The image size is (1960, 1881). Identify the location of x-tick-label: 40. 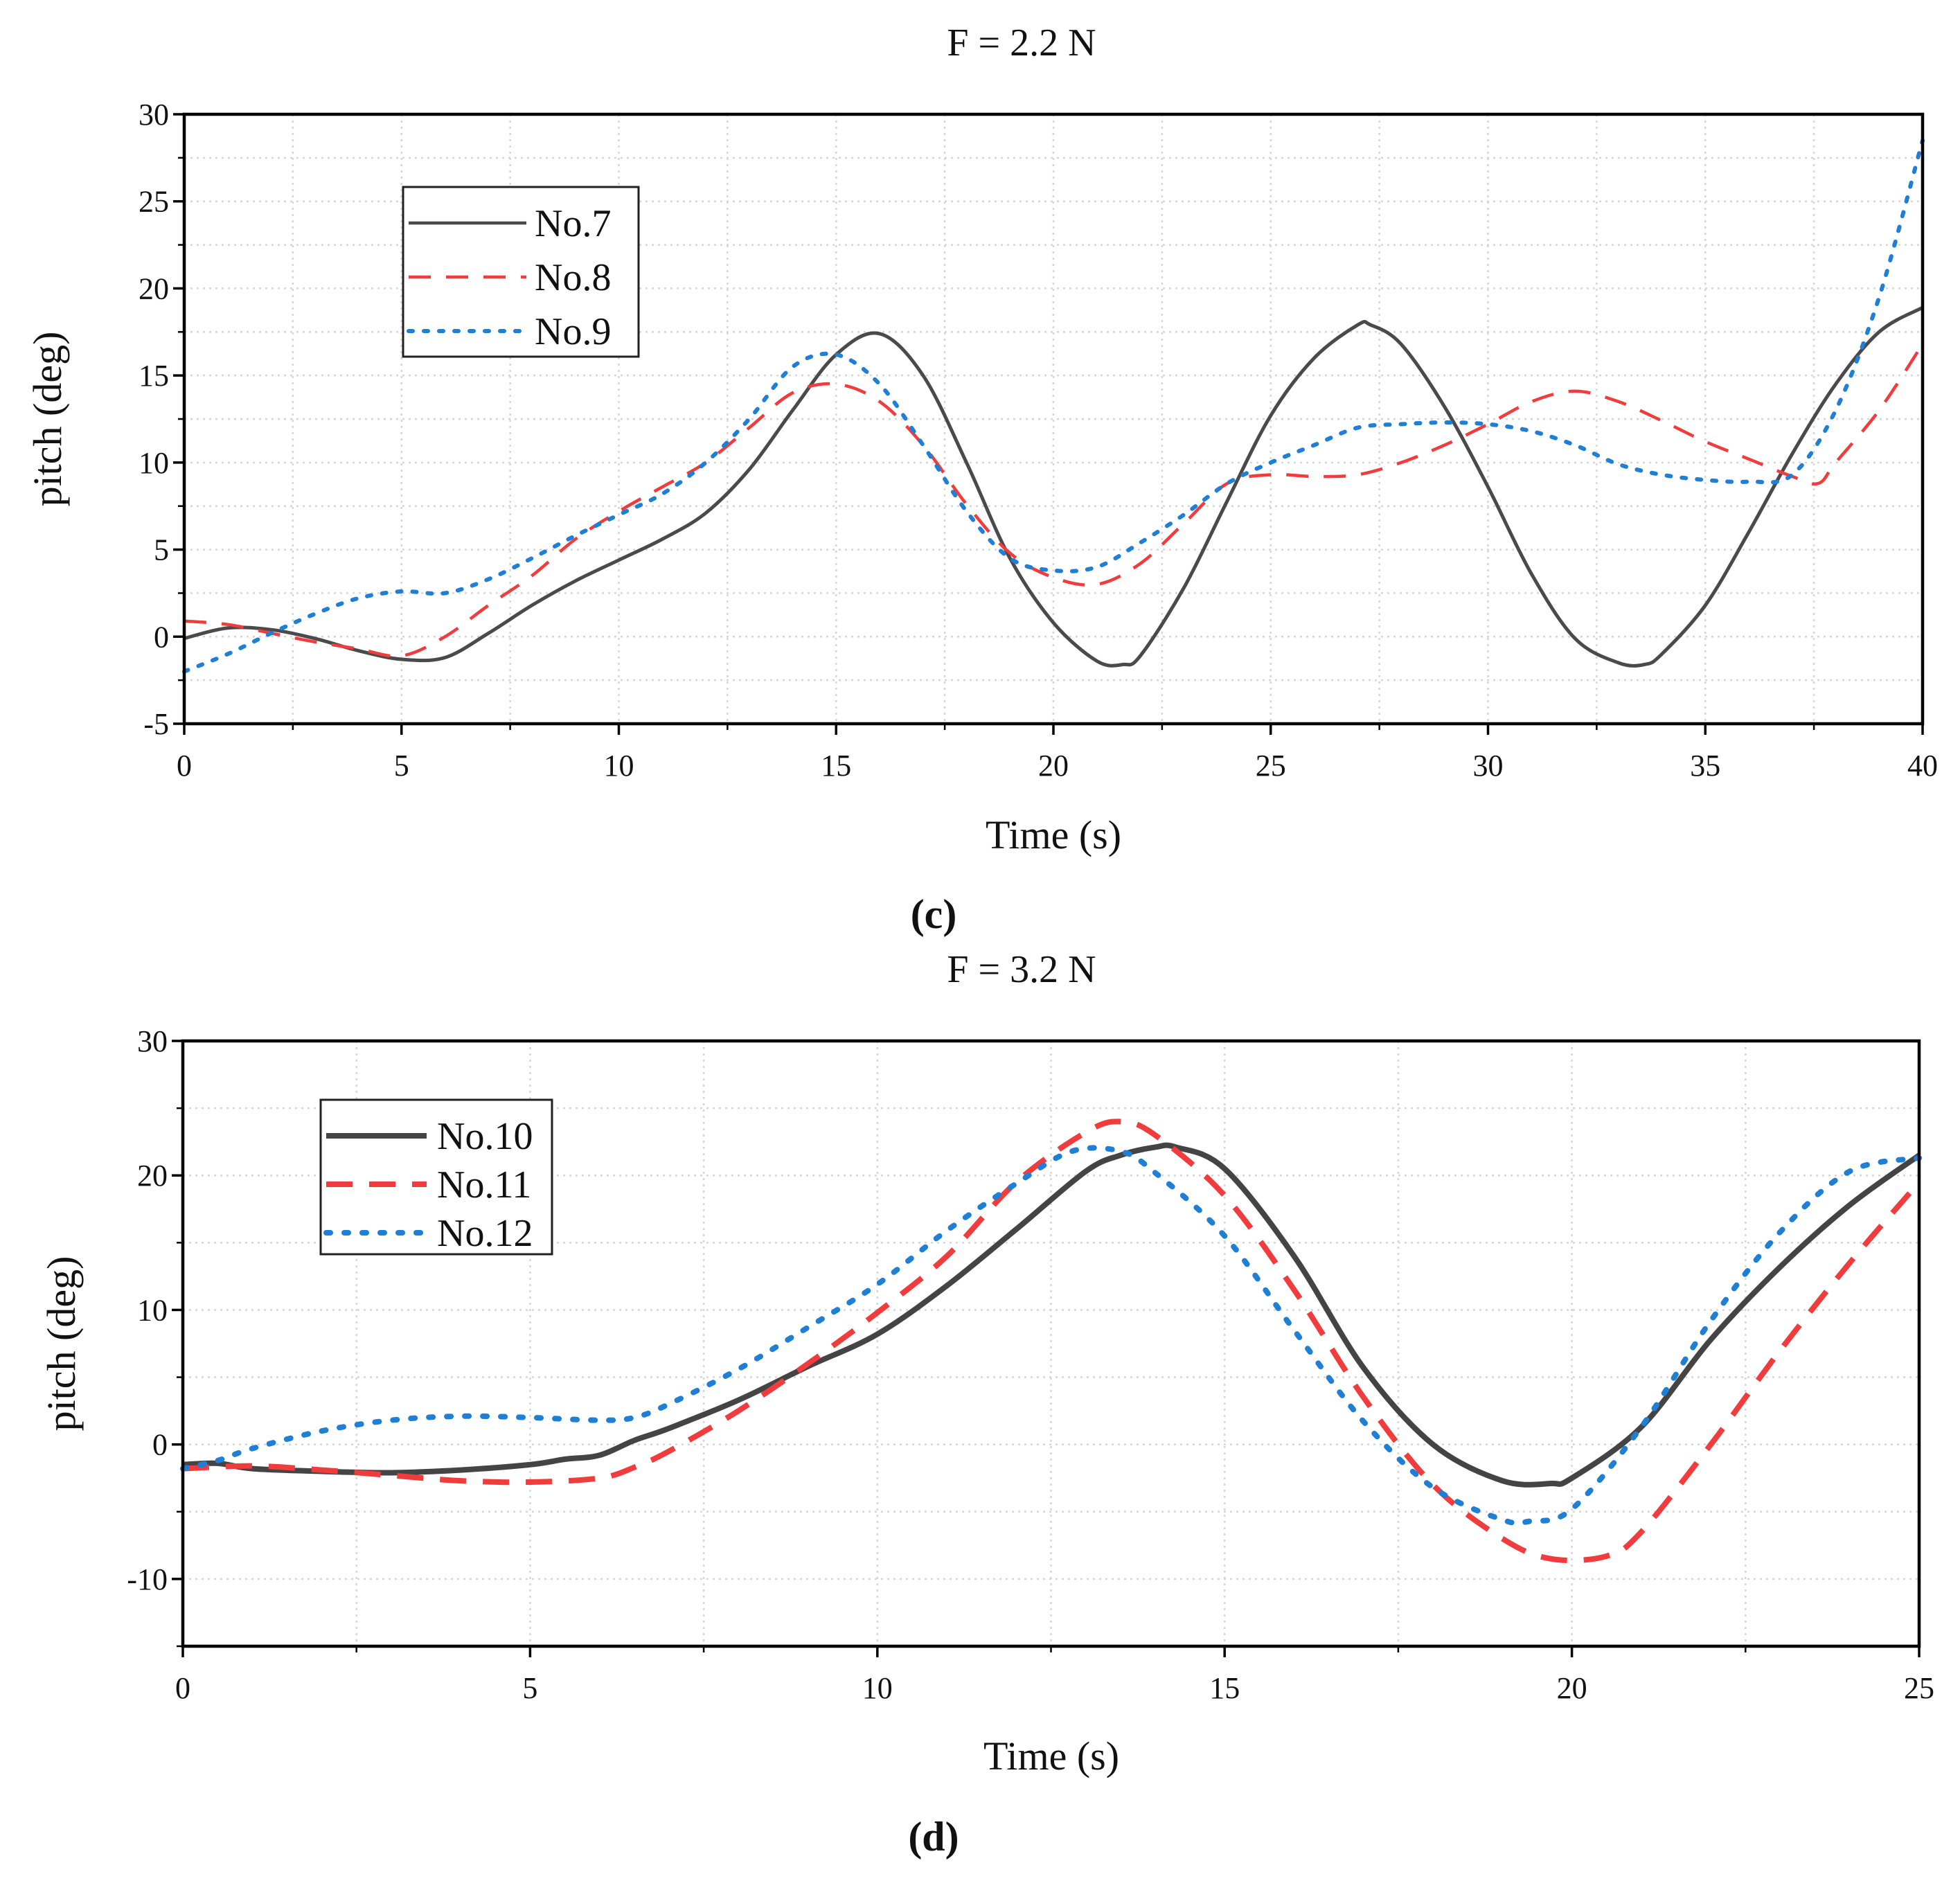
(1923, 766).